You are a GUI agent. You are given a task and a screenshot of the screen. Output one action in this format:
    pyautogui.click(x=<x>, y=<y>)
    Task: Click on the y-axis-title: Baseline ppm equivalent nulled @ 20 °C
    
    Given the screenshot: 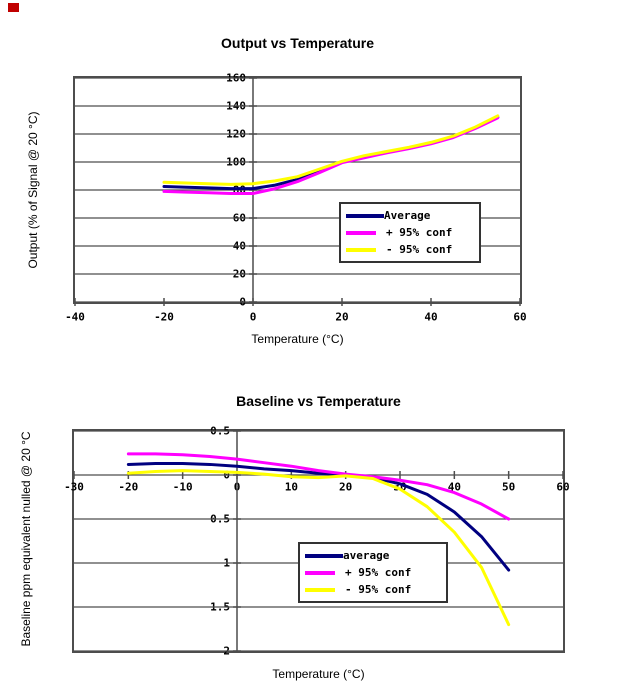 What is the action you would take?
    pyautogui.click(x=26, y=539)
    